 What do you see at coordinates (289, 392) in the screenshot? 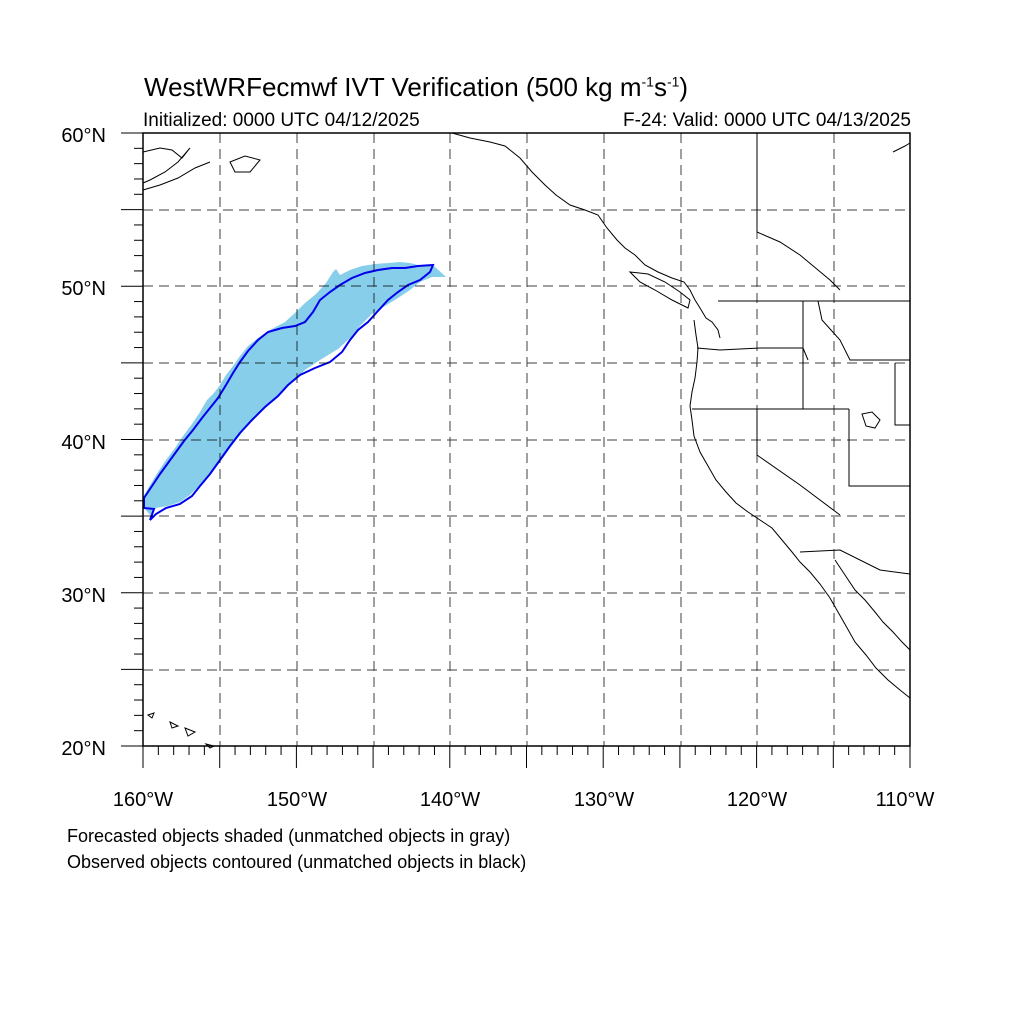
I see `observed-contour` at bounding box center [289, 392].